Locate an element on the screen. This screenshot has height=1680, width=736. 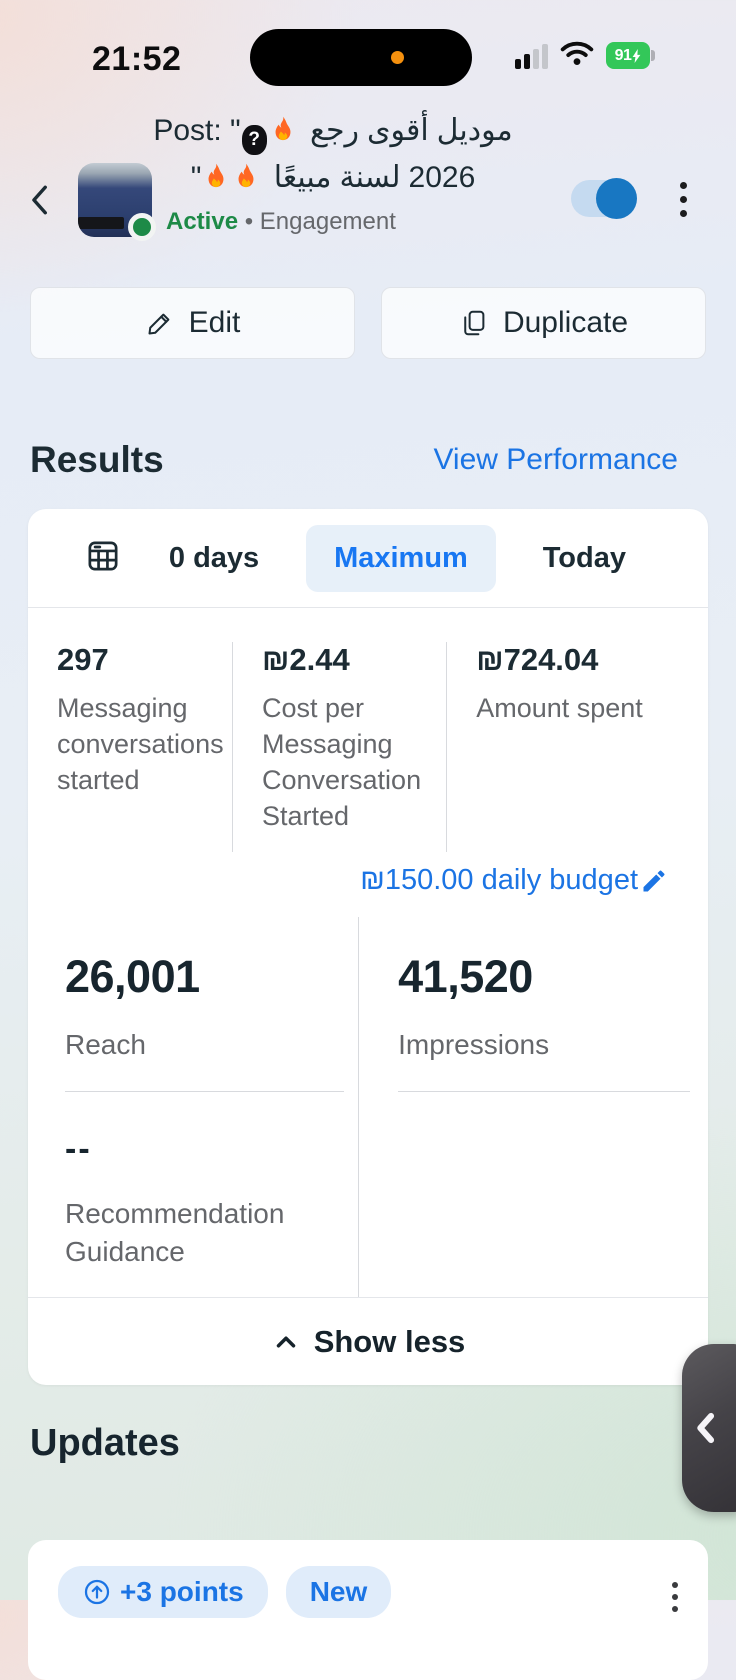
results-heading: Results is located at coordinates (97, 459).